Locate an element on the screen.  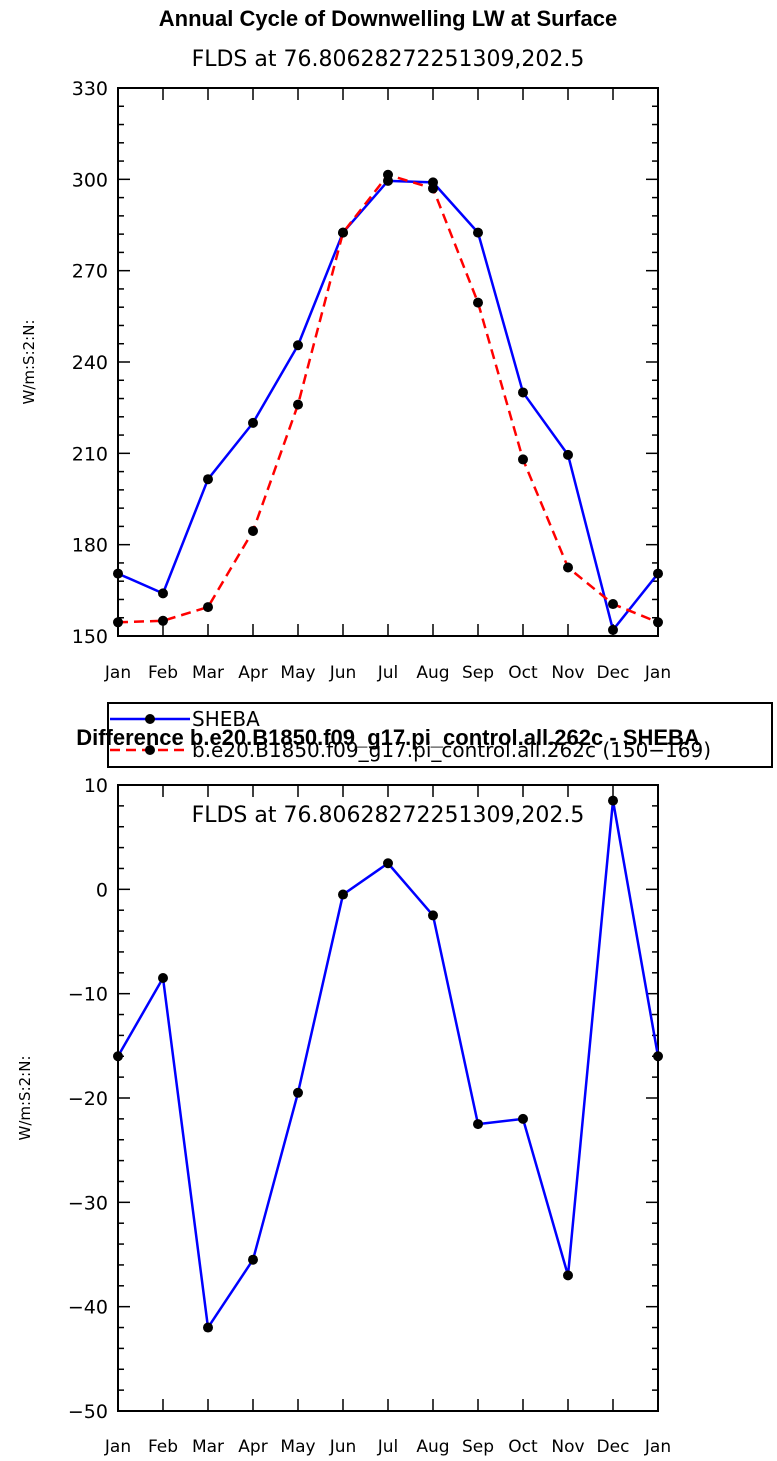
y-tick-label: 240 is located at coordinates (90, 363).